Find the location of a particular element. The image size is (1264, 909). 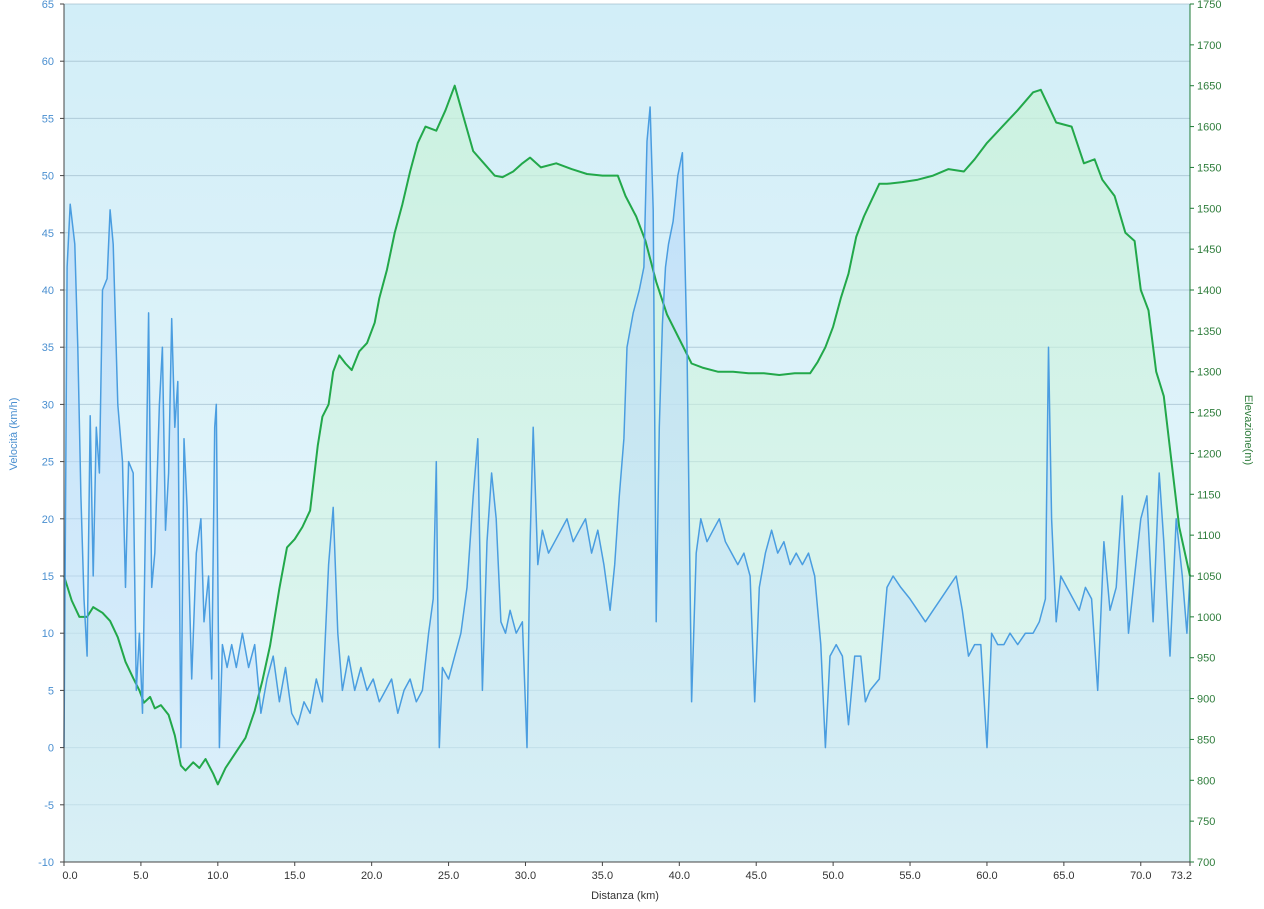

left-axis-title: Velocità (km/h) is located at coordinates (14, 434).